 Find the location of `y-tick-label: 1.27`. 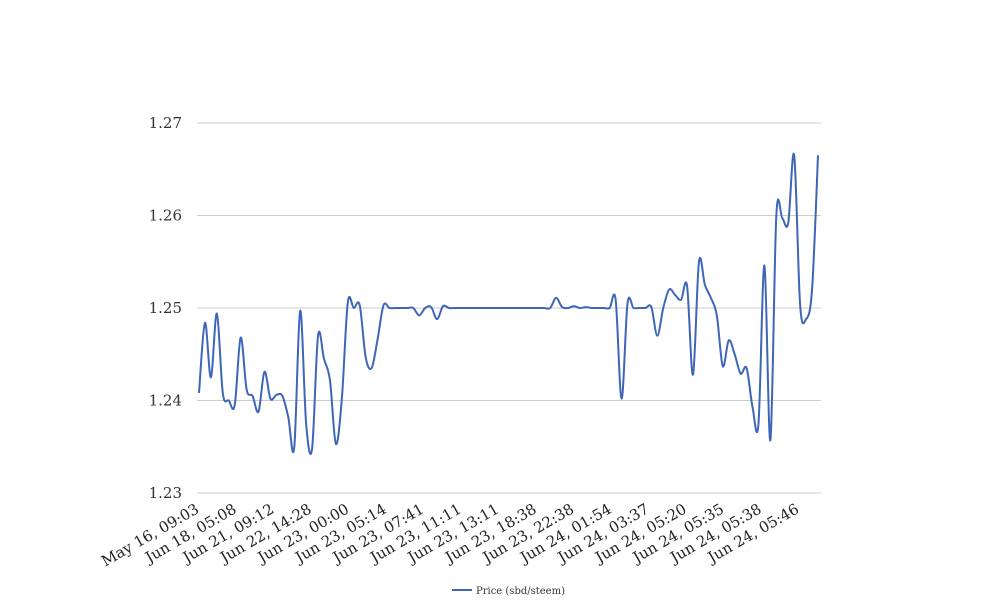

y-tick-label: 1.27 is located at coordinates (165, 123).